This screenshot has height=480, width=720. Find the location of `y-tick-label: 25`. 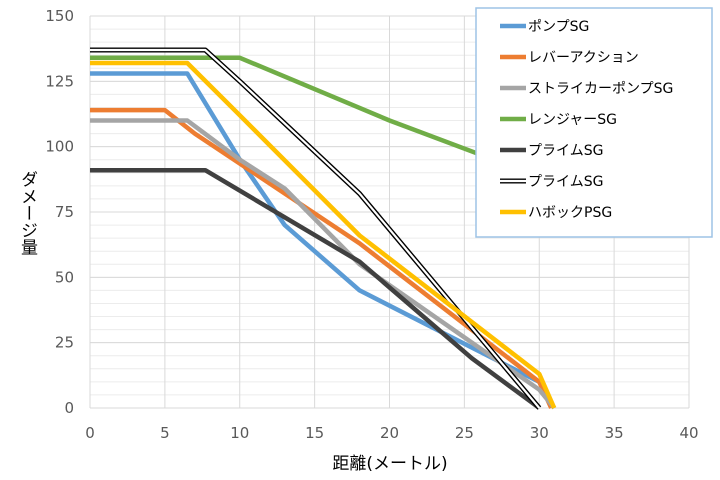

y-tick-label: 25 is located at coordinates (64, 343).